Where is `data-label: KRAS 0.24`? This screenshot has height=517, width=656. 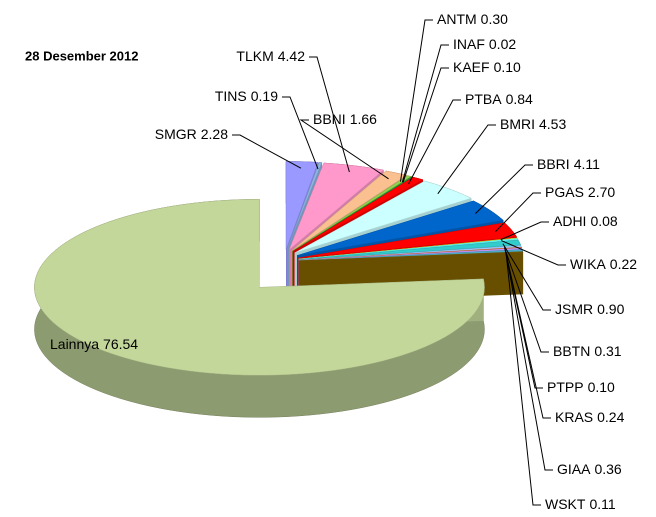
data-label: KRAS 0.24 is located at coordinates (590, 417).